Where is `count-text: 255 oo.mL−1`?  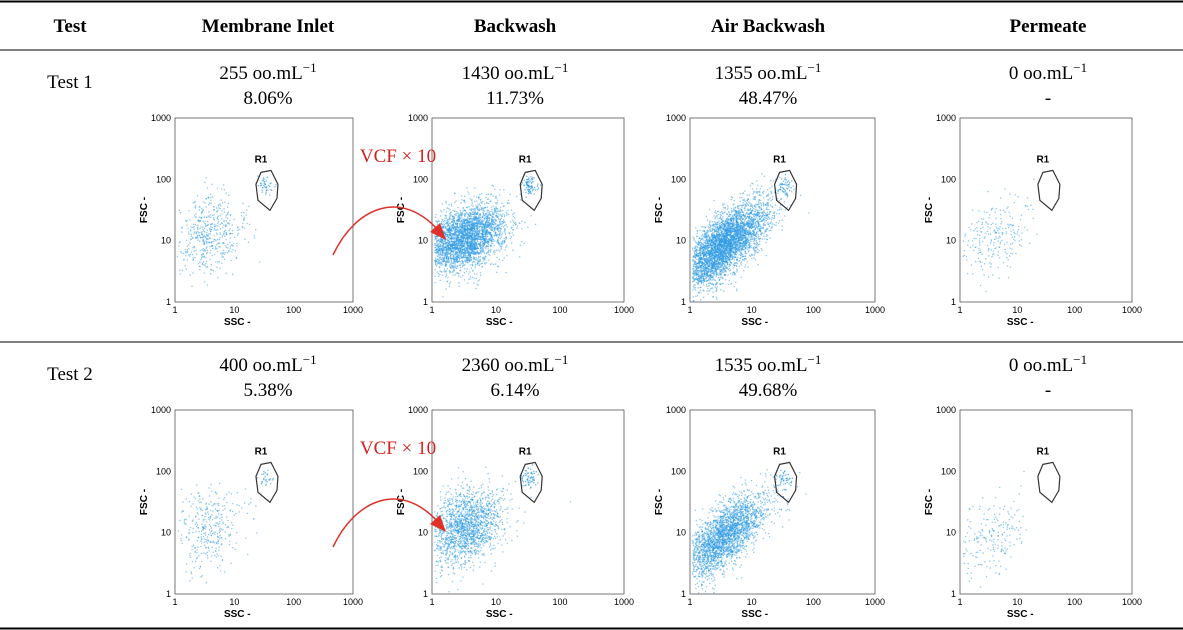
count-text: 255 oo.mL−1 is located at coordinates (267, 72).